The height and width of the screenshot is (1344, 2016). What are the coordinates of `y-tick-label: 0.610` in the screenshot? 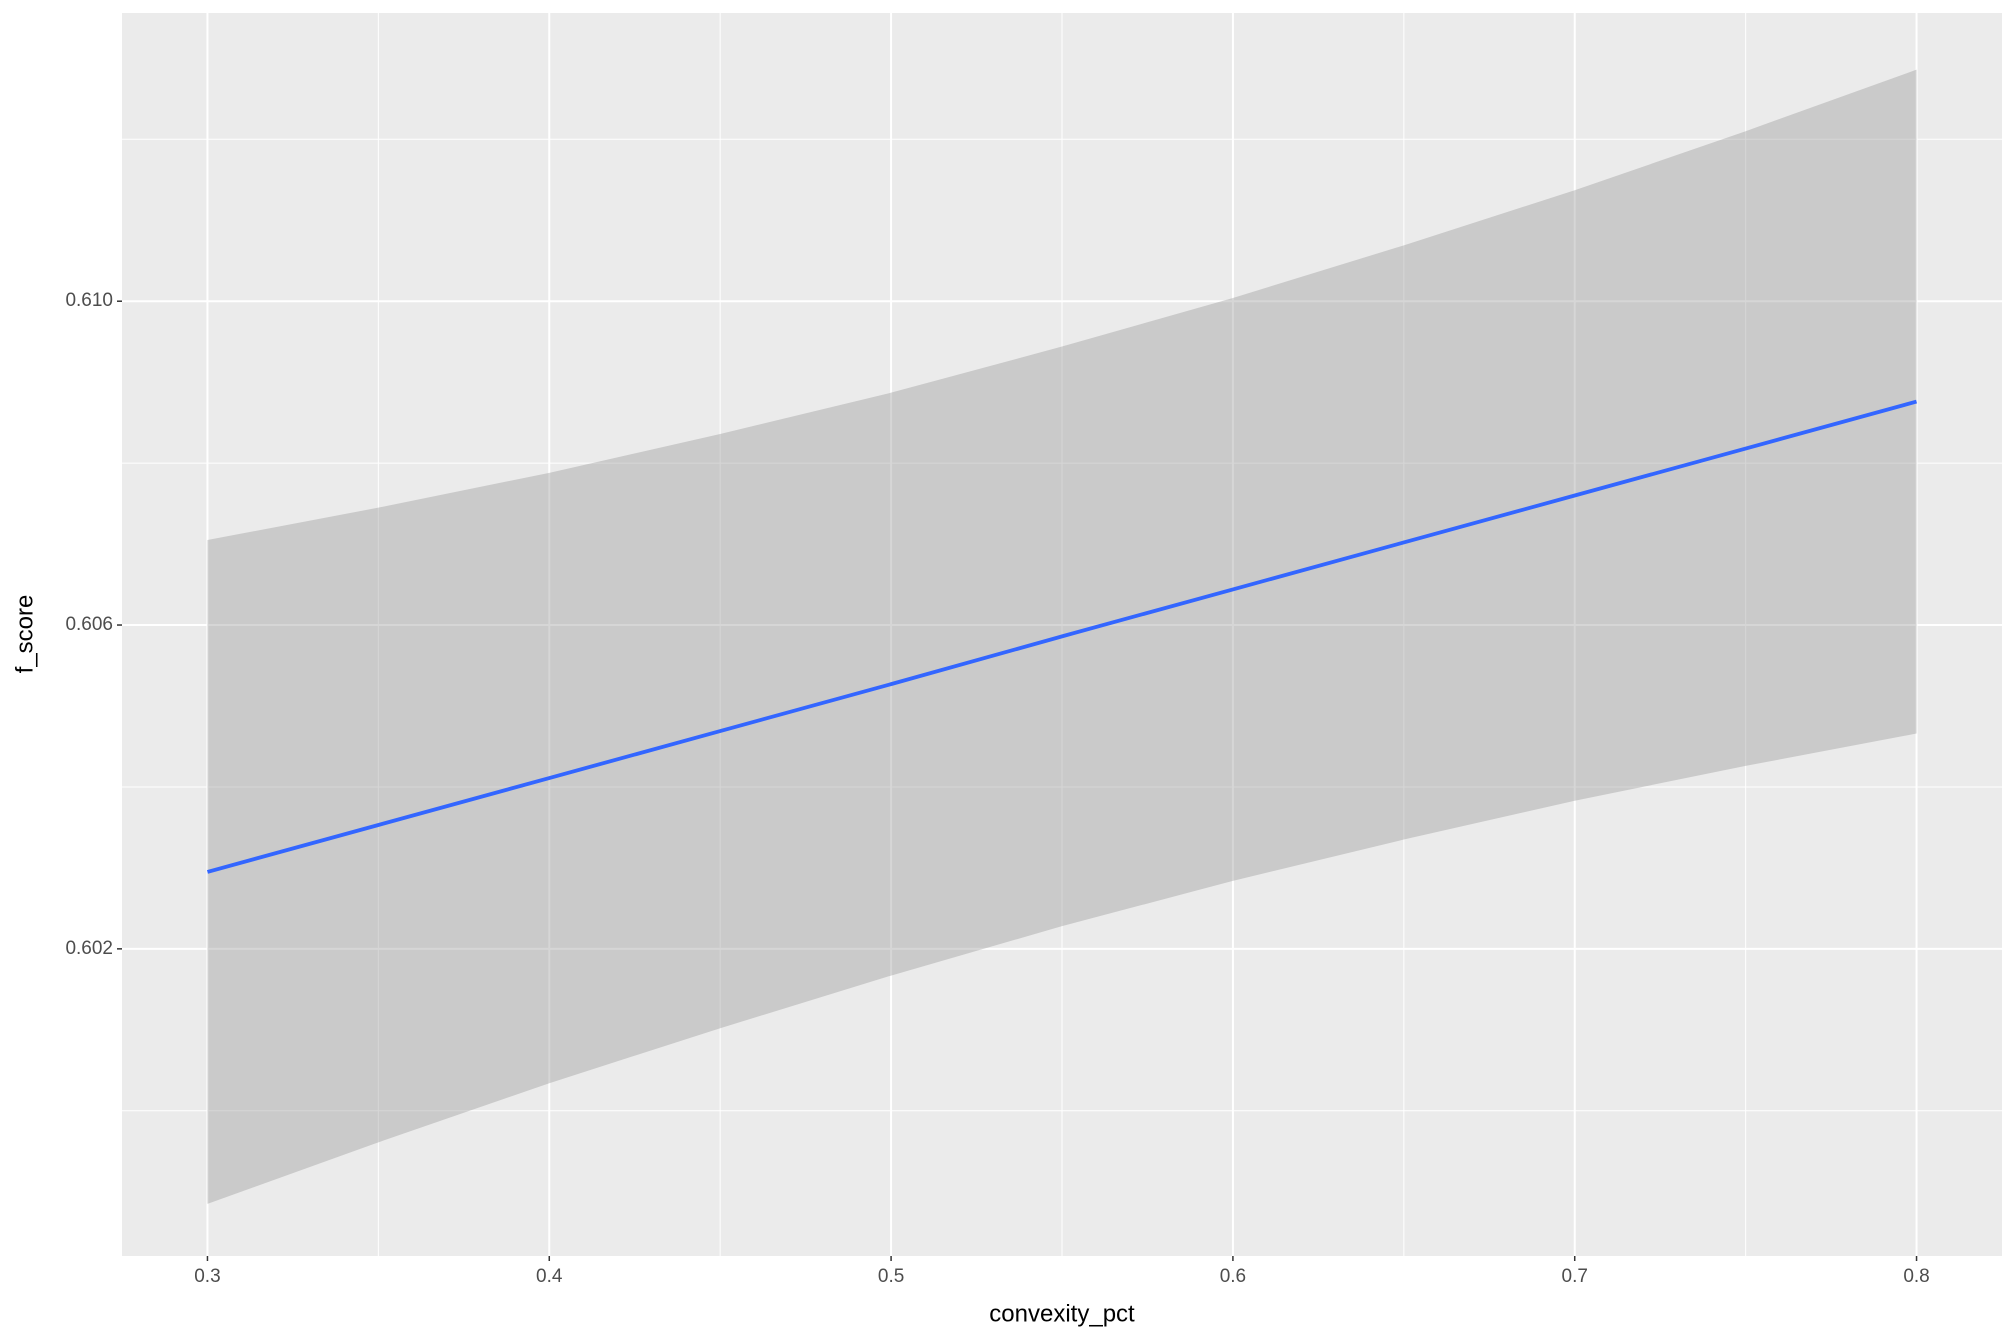 It's located at (89, 300).